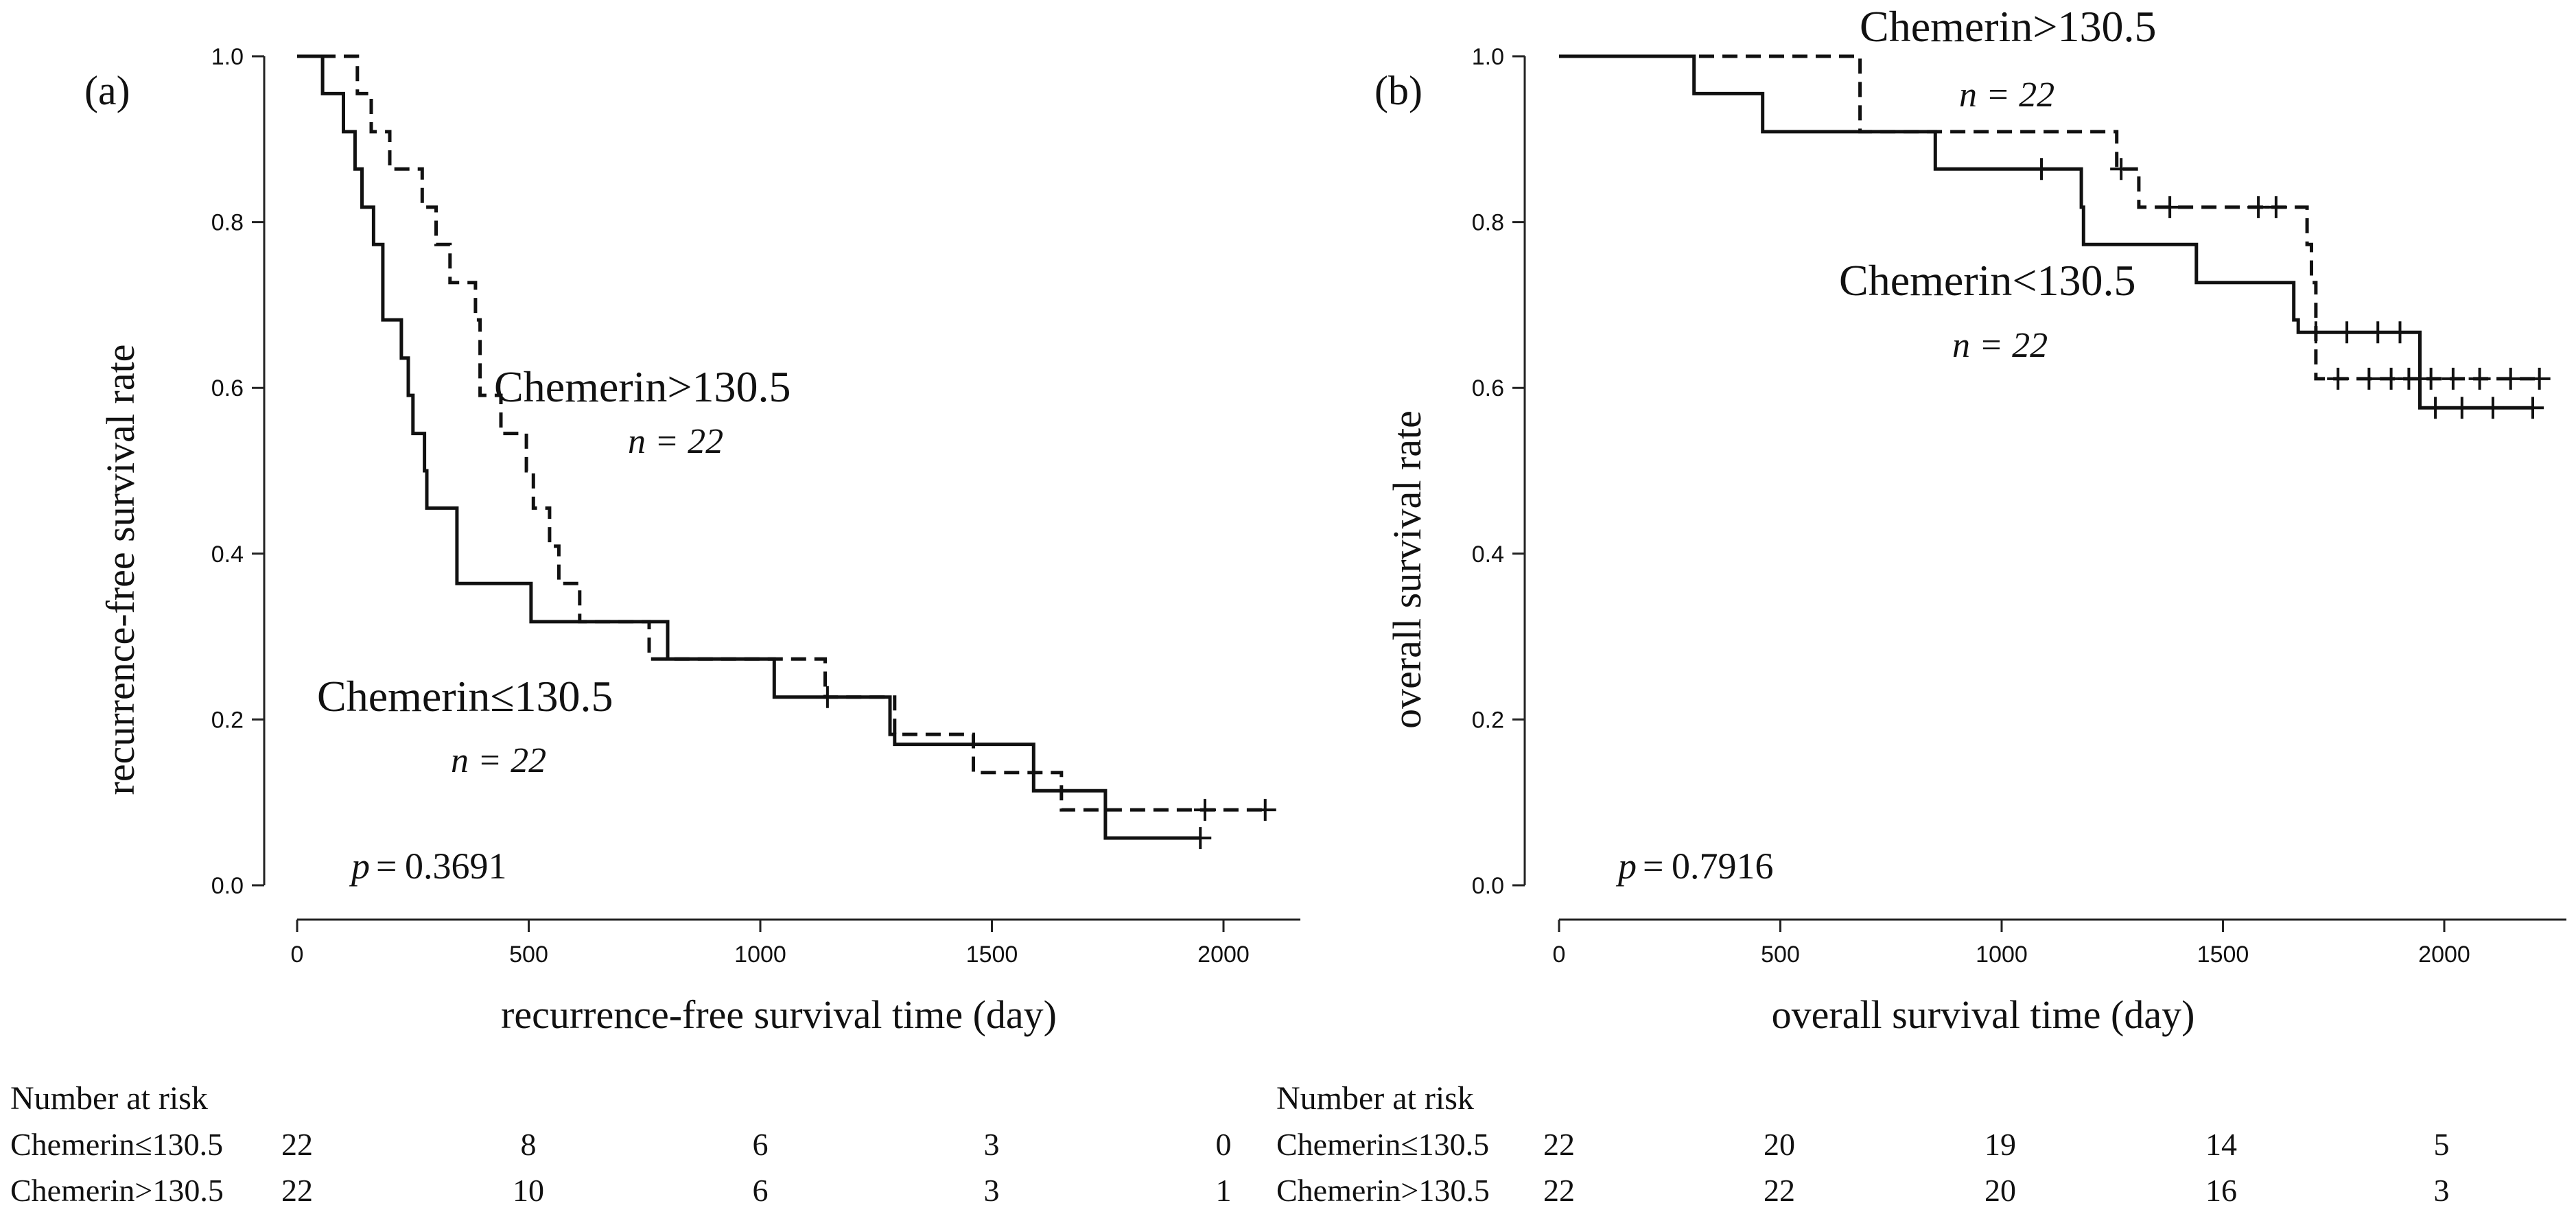  Describe the element at coordinates (1224, 1144) in the screenshot. I see `risk-table-a-cell: 0` at that location.